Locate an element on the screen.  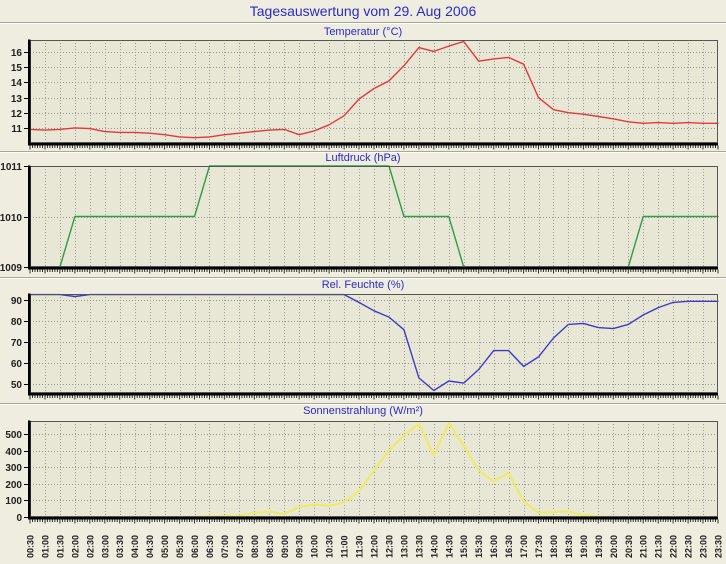
time-label: 12:00 is located at coordinates (375, 546).